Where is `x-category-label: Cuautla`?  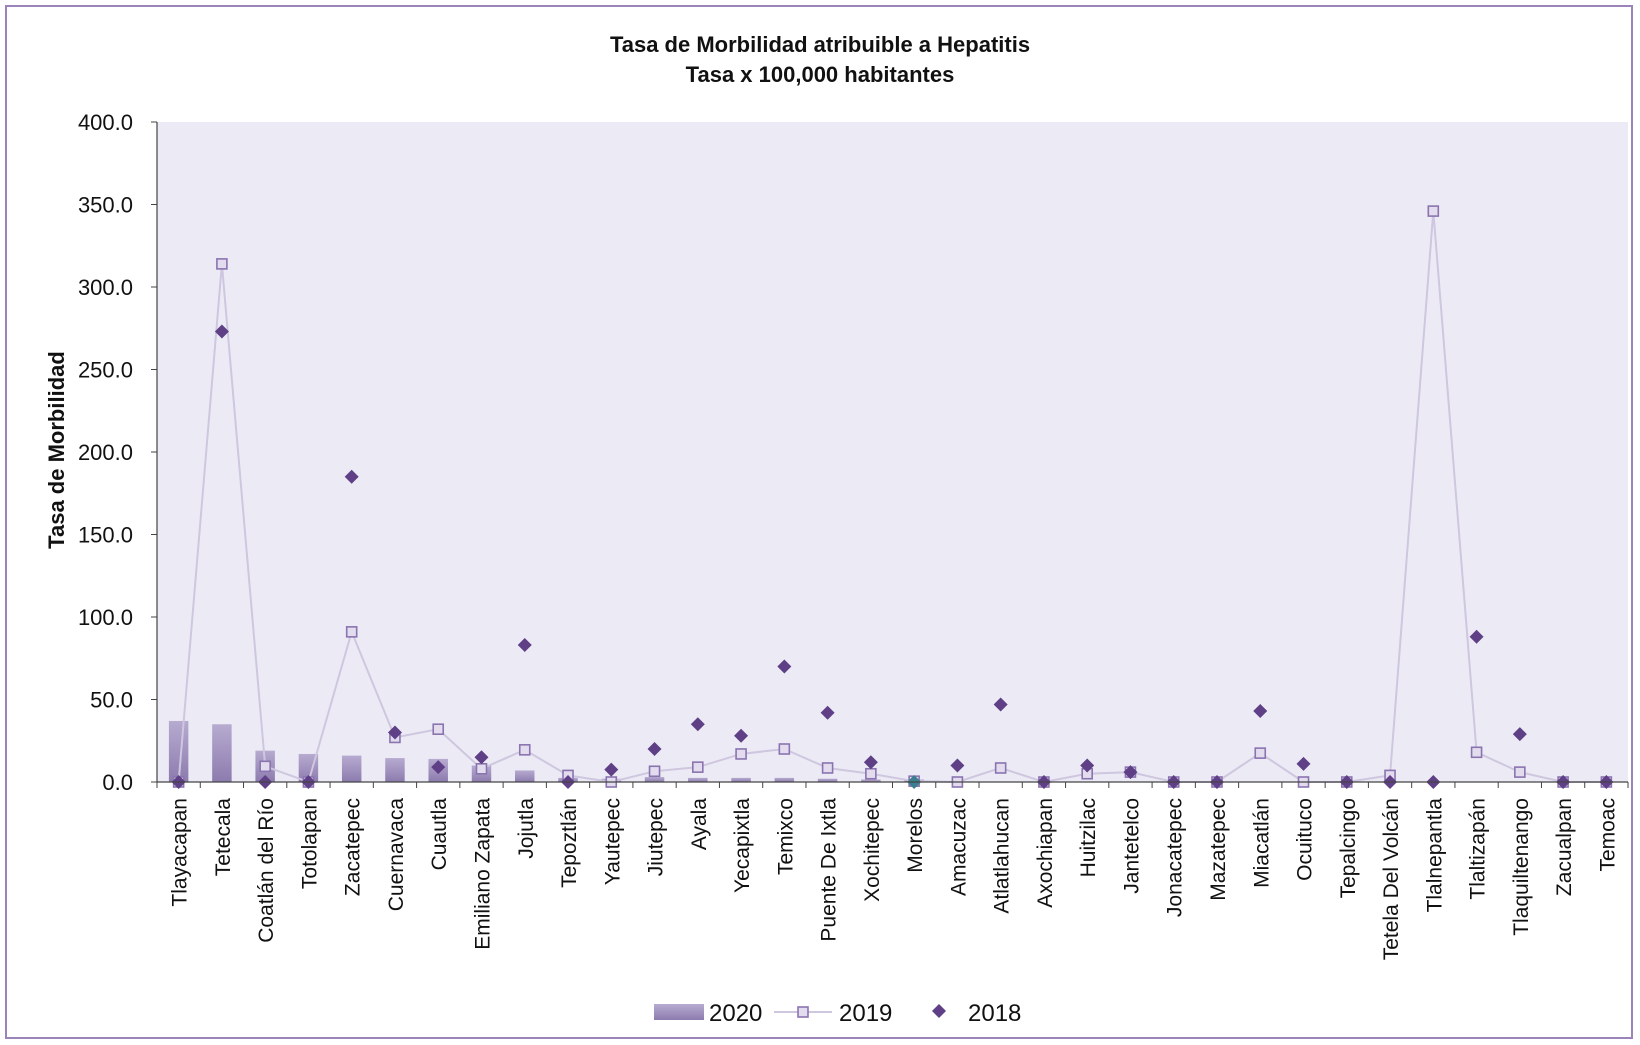
x-category-label: Cuautla is located at coordinates (439, 834).